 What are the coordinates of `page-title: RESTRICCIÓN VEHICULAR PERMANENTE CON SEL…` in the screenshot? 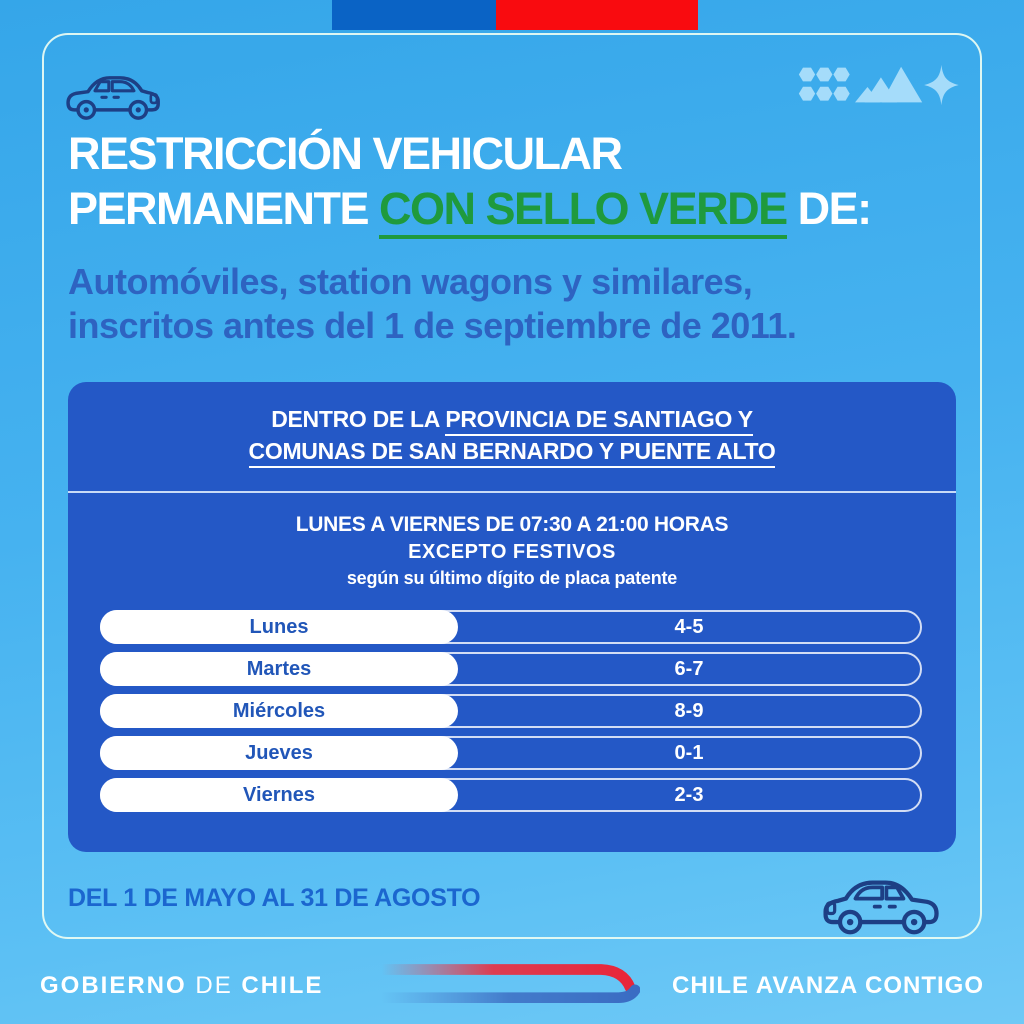 It's located at (508, 182).